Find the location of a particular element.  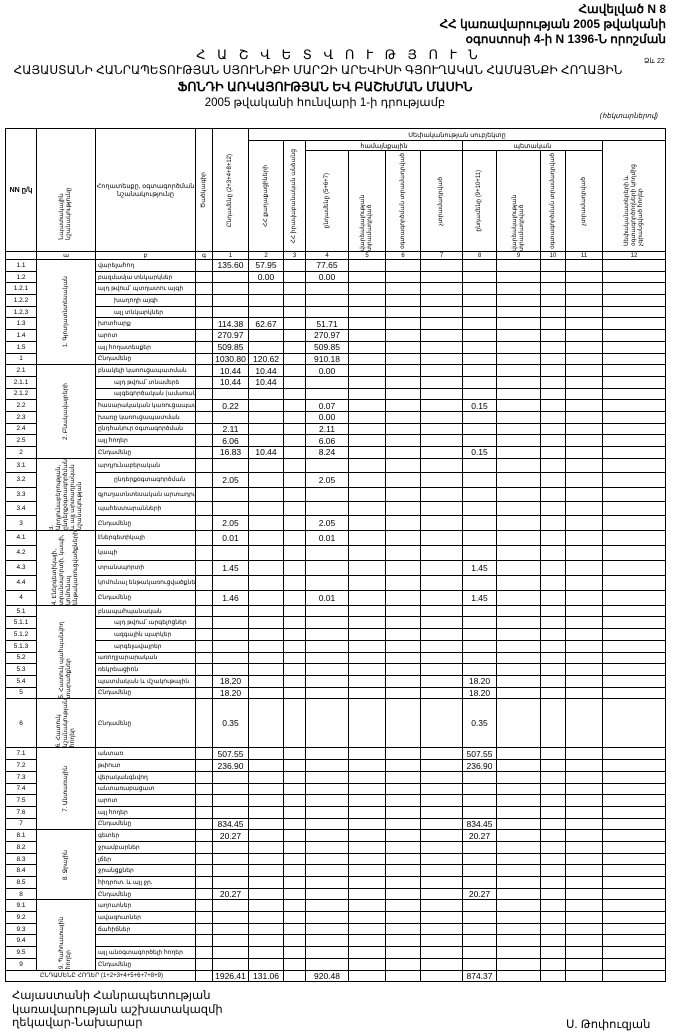

group-label-text: 5. Հատուկ պահպանվող տարածքներ is located at coordinates (65, 660).